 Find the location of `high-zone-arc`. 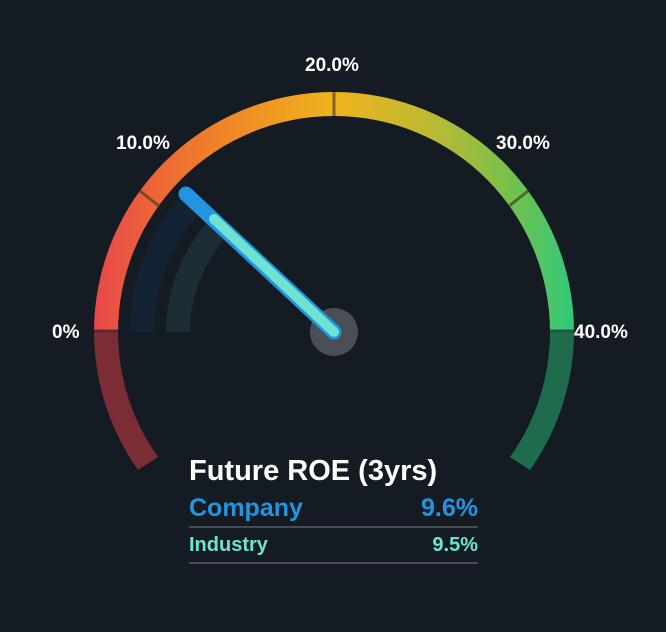

high-zone-arc is located at coordinates (542, 401).